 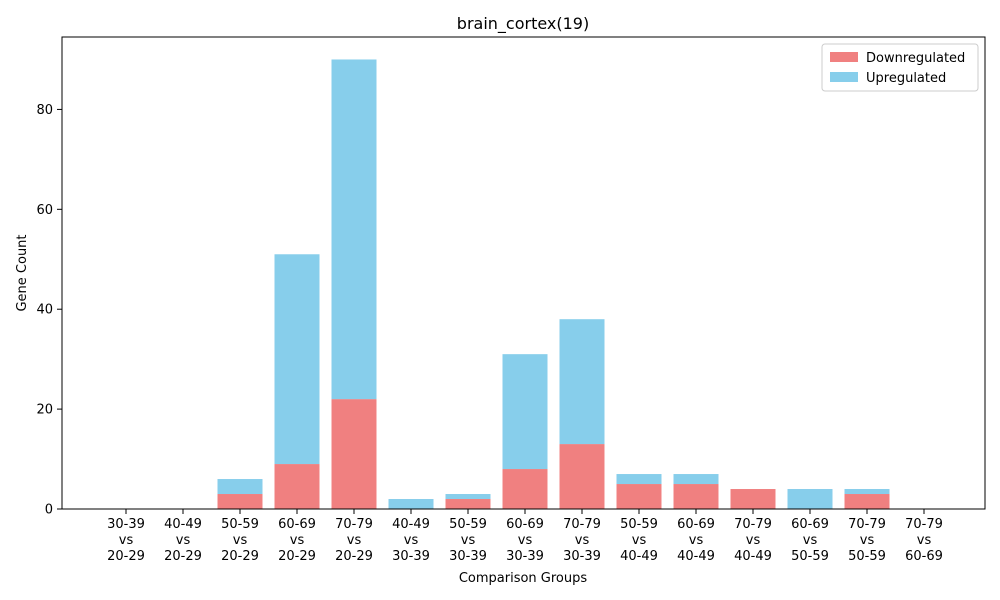 What do you see at coordinates (582, 540) in the screenshot?
I see `x-tick-label-8: 70-79 vs 30-39` at bounding box center [582, 540].